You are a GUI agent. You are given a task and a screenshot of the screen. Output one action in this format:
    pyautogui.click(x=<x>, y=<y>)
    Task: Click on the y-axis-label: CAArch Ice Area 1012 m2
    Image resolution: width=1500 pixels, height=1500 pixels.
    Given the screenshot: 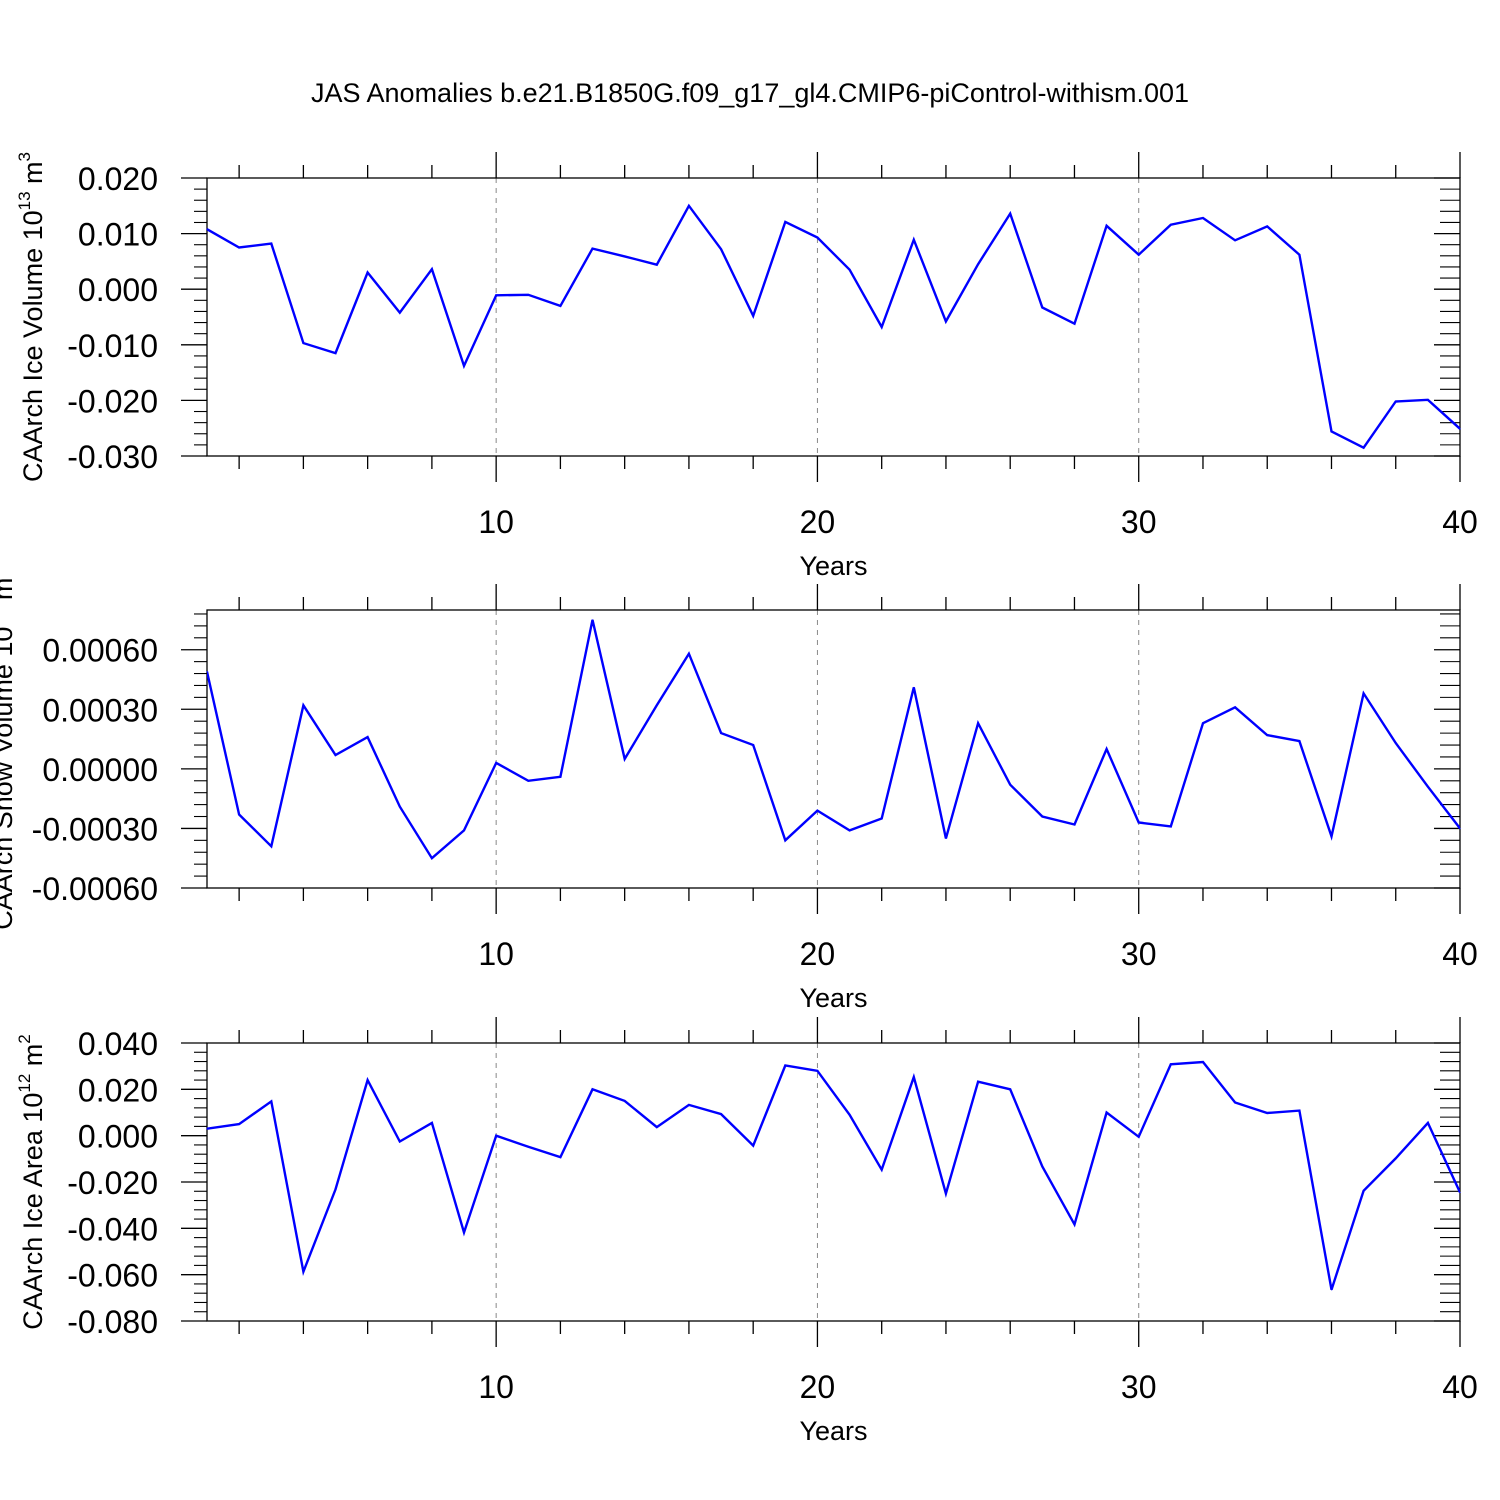 What is the action you would take?
    pyautogui.click(x=31, y=1182)
    